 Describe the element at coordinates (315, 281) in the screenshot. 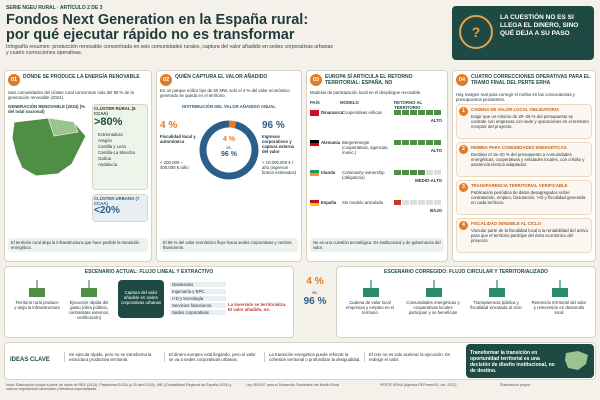

I see `flow-share: 4 %` at that location.